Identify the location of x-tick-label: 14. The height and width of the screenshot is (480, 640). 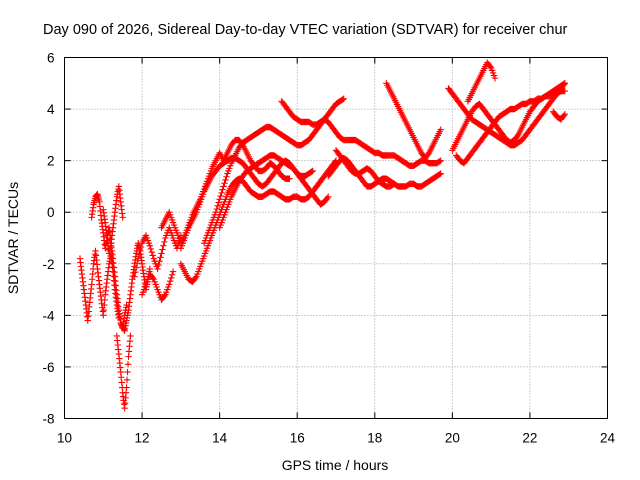
(220, 438).